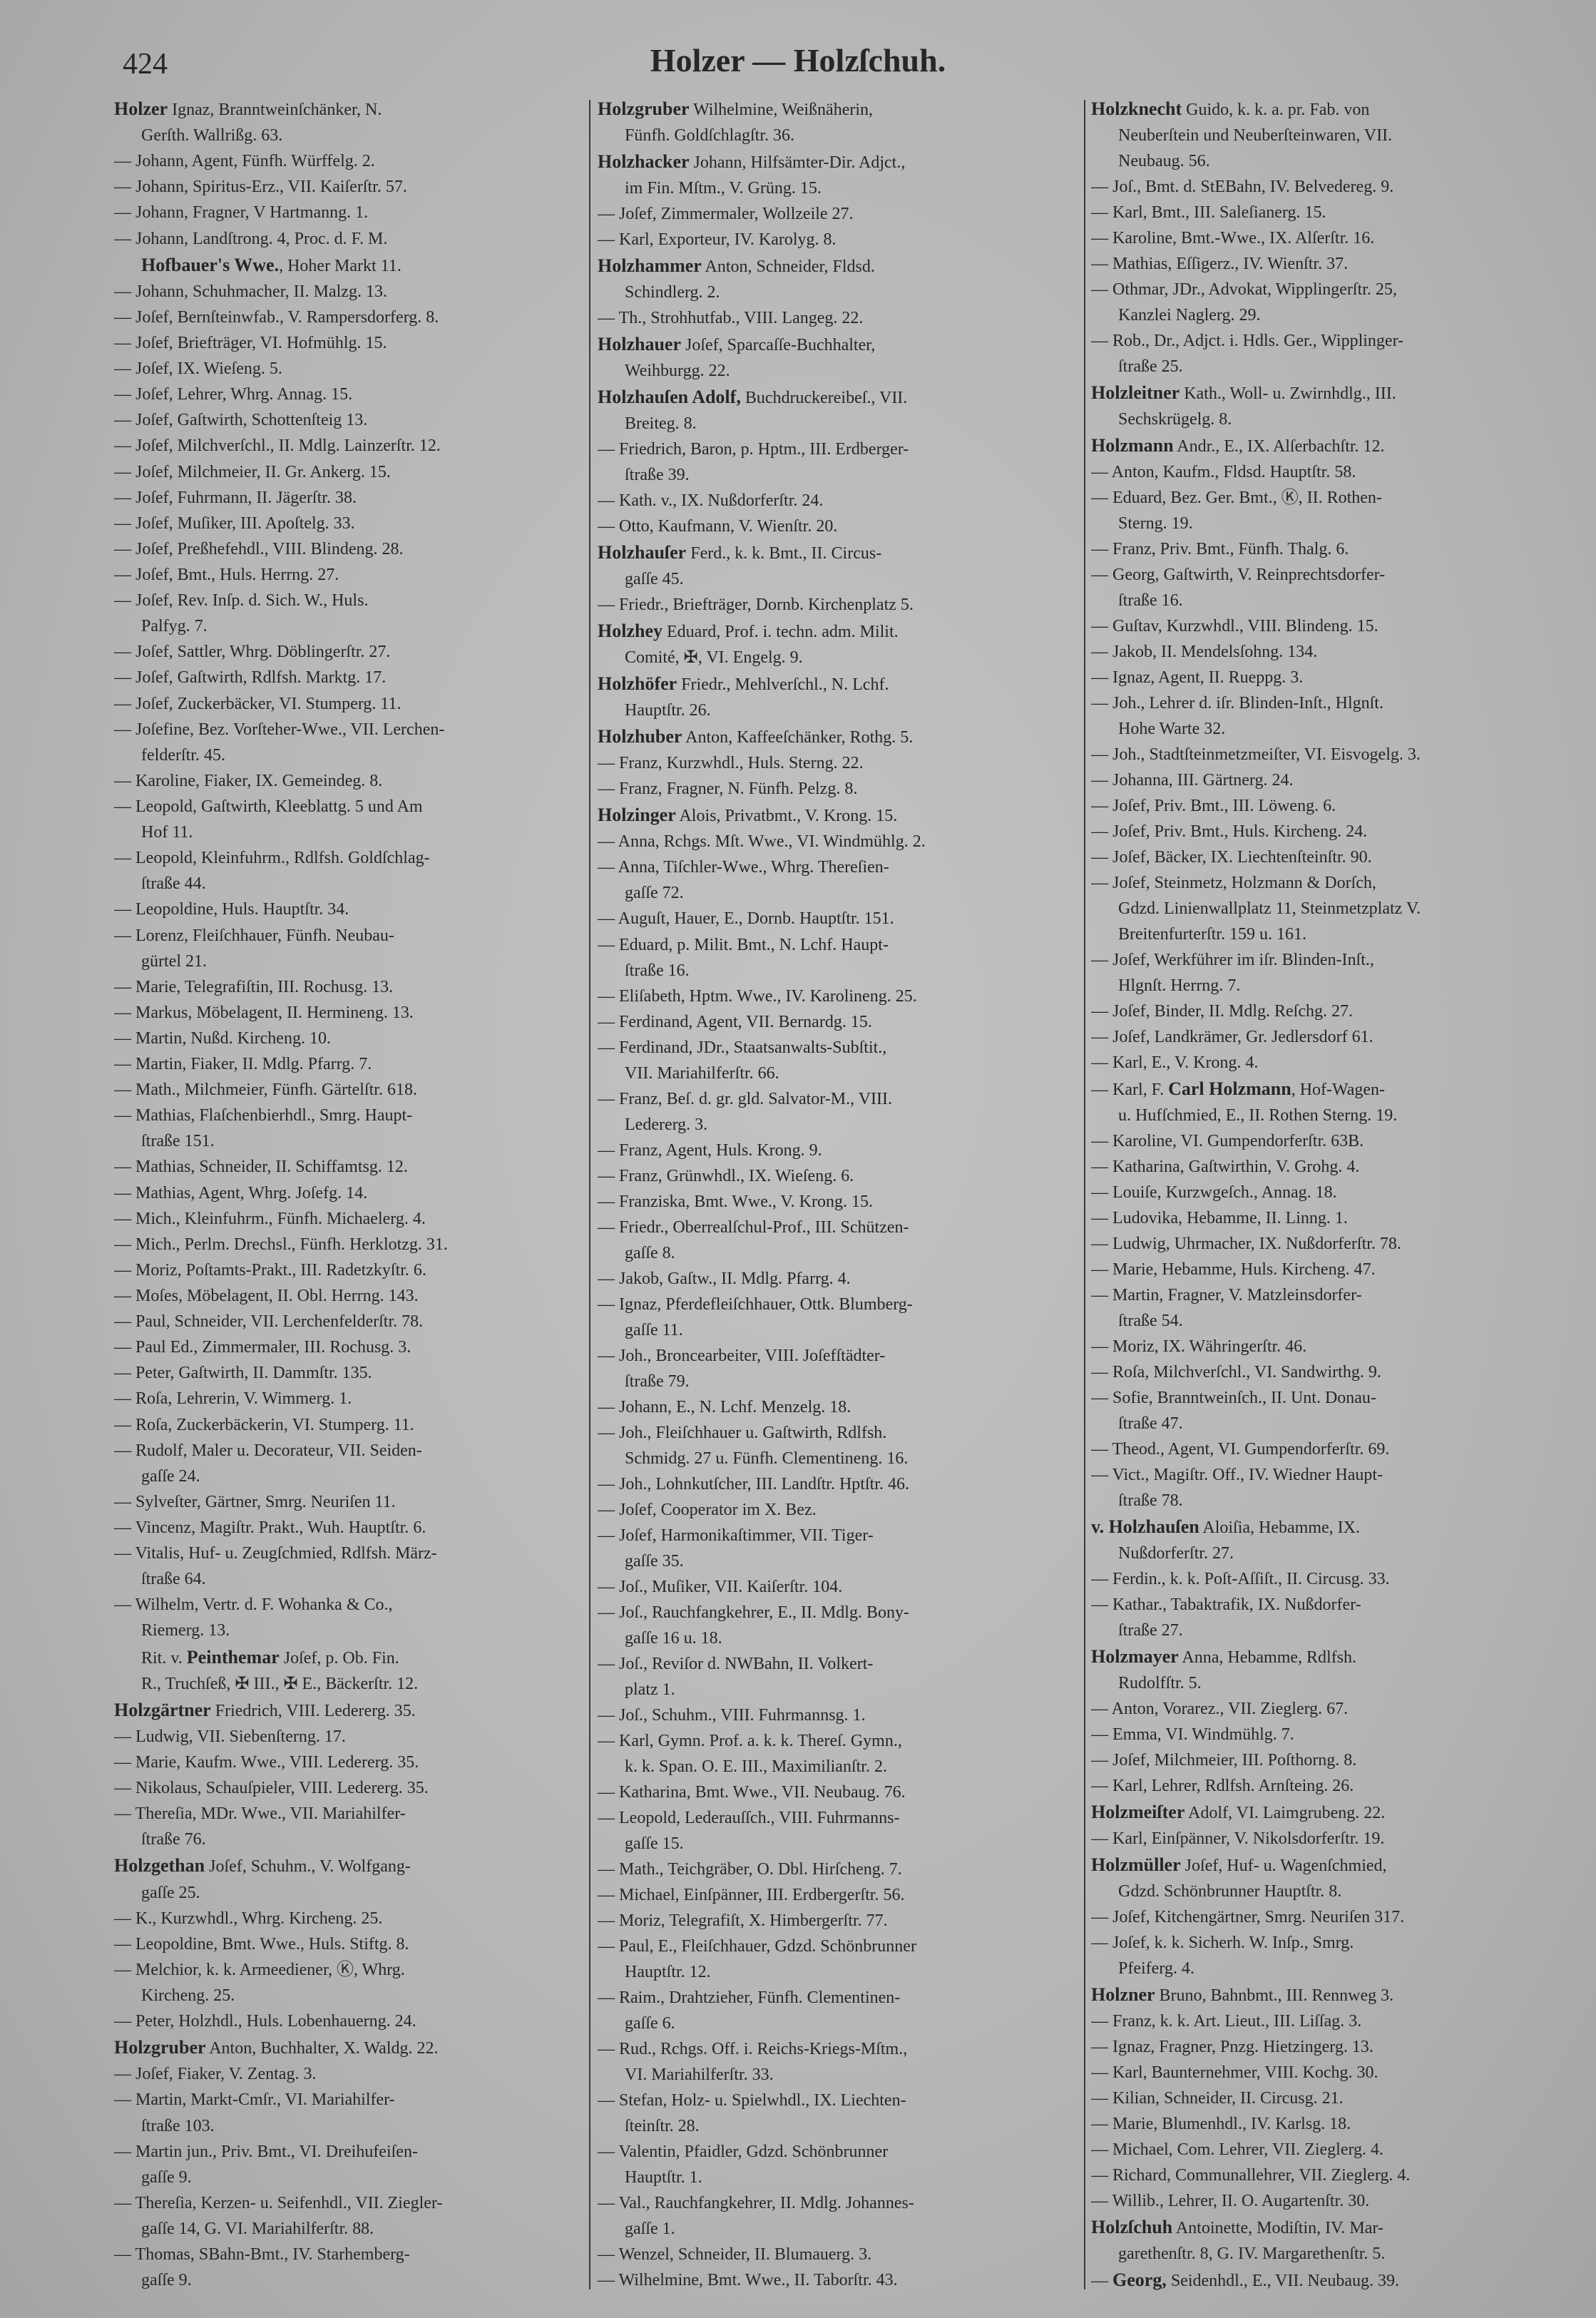 Image resolution: width=1596 pixels, height=2318 pixels. Describe the element at coordinates (731, 318) in the screenshot. I see `directory-line: — Th., Strohhutfab., VIII. Langeg. 22.` at that location.